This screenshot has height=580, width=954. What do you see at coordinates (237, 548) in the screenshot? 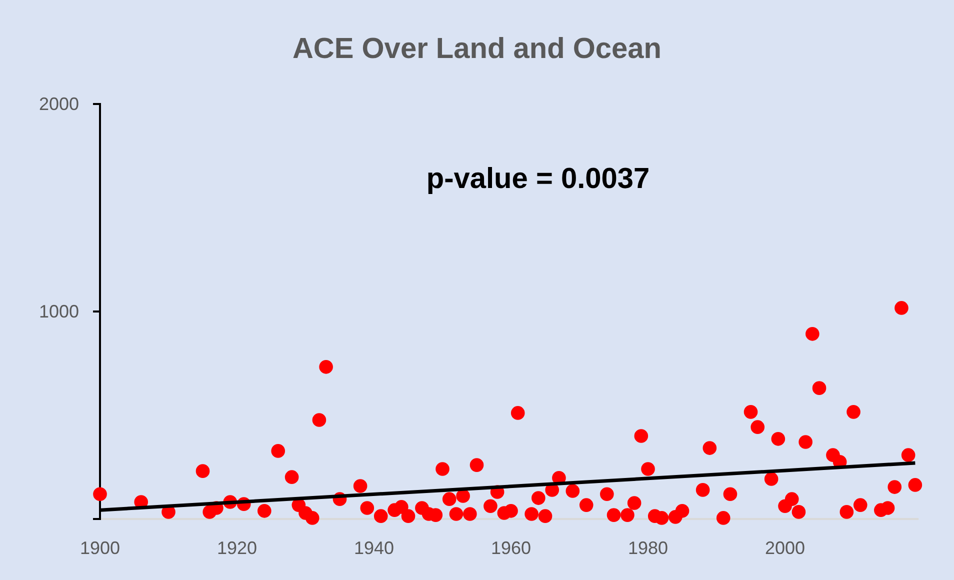
I see `x-tick-label: 1920` at bounding box center [237, 548].